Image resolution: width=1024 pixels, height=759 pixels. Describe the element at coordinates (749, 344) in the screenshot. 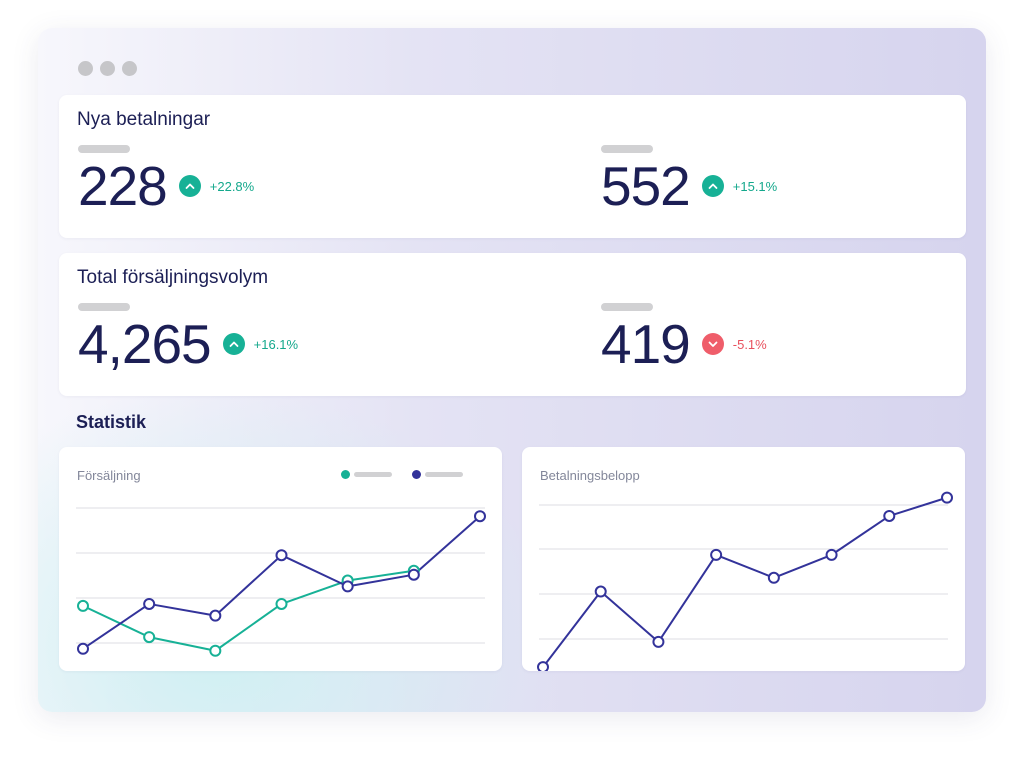

I see `stat-delta: -5.1%` at that location.